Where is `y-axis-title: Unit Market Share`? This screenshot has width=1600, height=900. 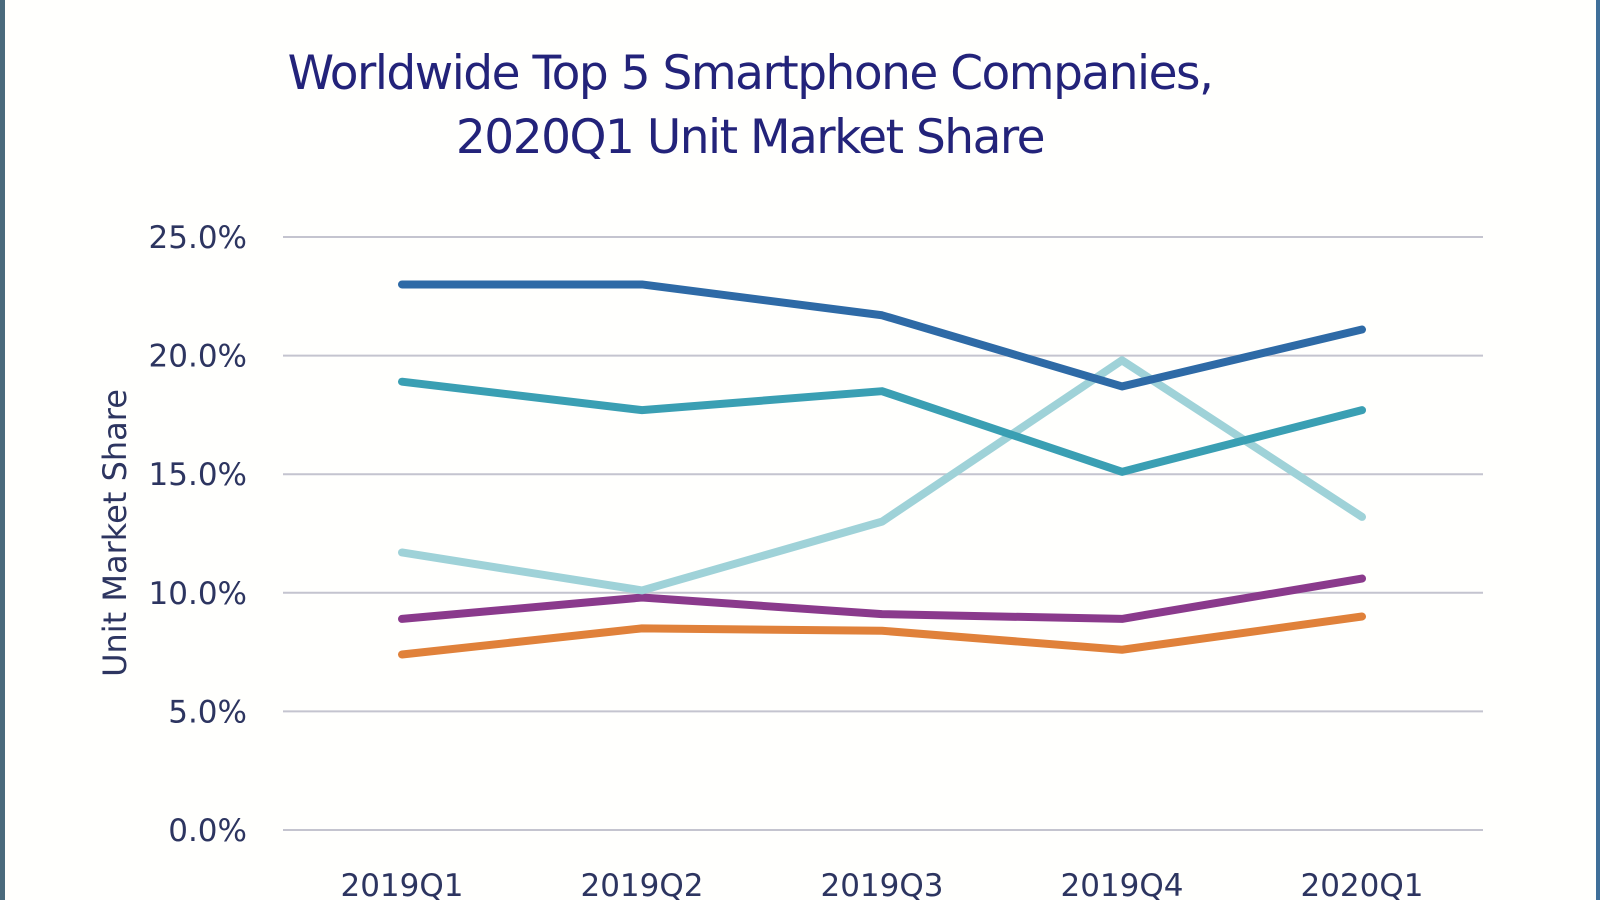 y-axis-title: Unit Market Share is located at coordinates (115, 533).